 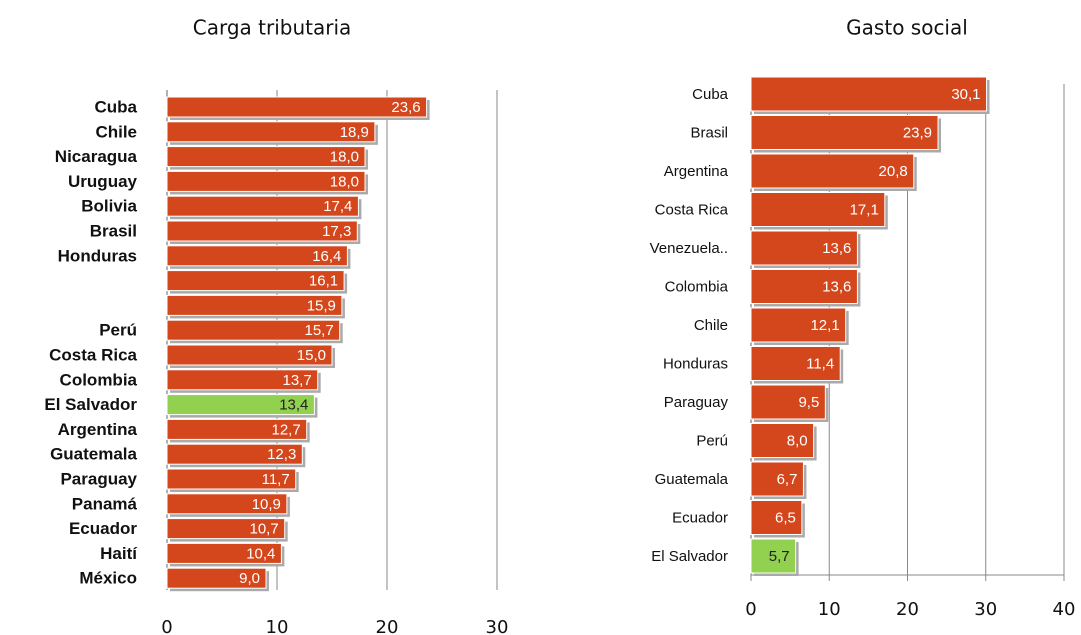 I want to click on value-label: 13,4, so click(x=293, y=405).